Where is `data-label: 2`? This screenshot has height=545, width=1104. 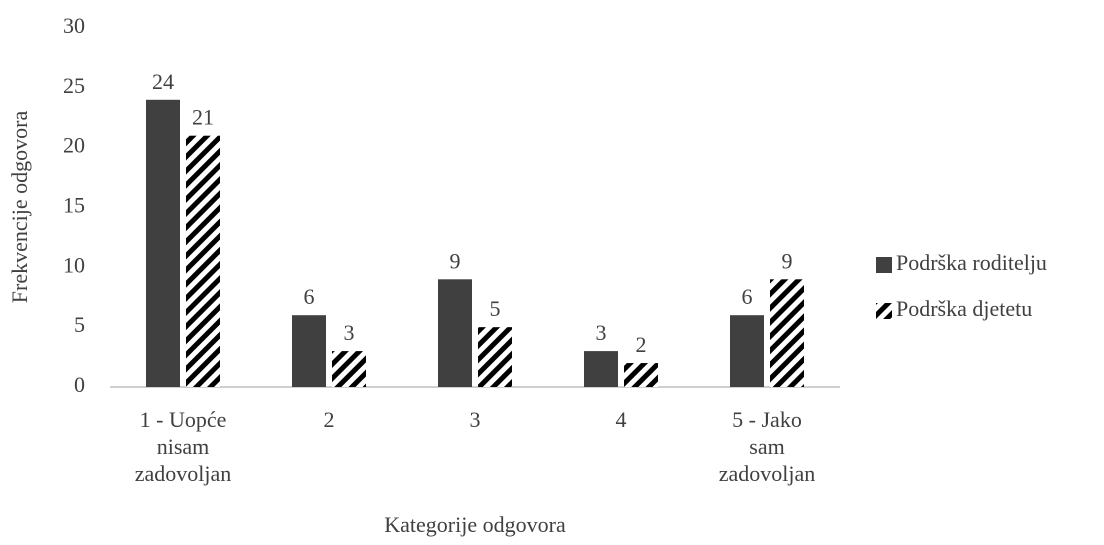 data-label: 2 is located at coordinates (641, 344).